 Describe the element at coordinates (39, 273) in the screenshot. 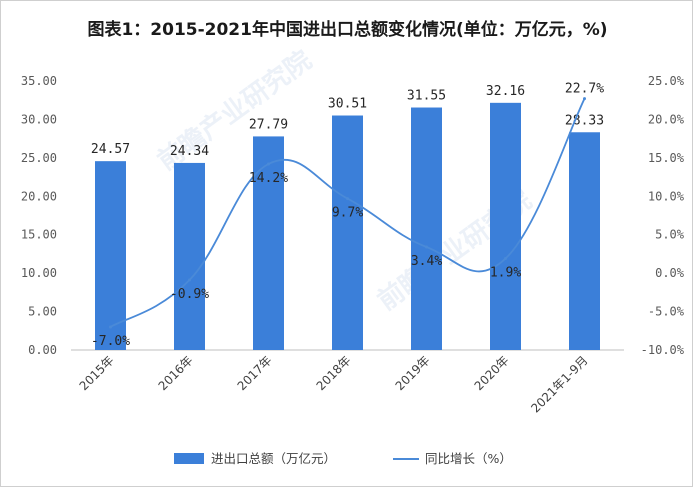

I see `y-left-tick-label: 10.00` at that location.